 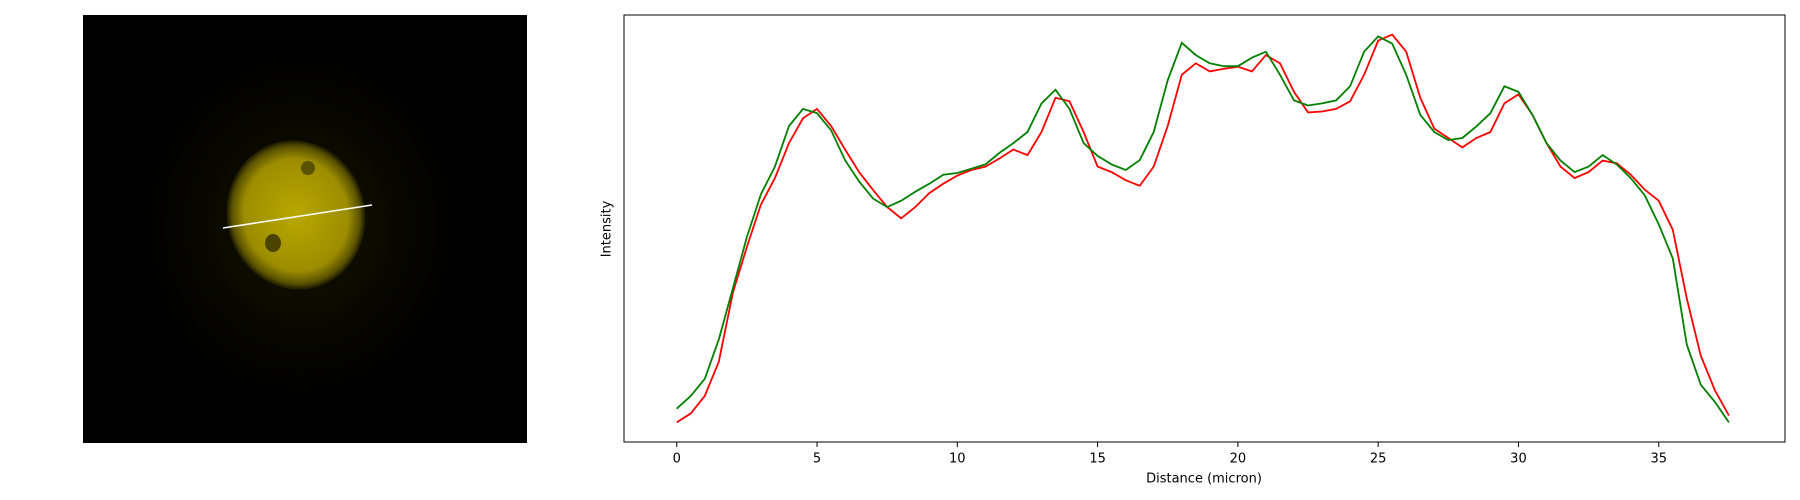 What do you see at coordinates (1518, 459) in the screenshot?
I see `x-tick-label: 30` at bounding box center [1518, 459].